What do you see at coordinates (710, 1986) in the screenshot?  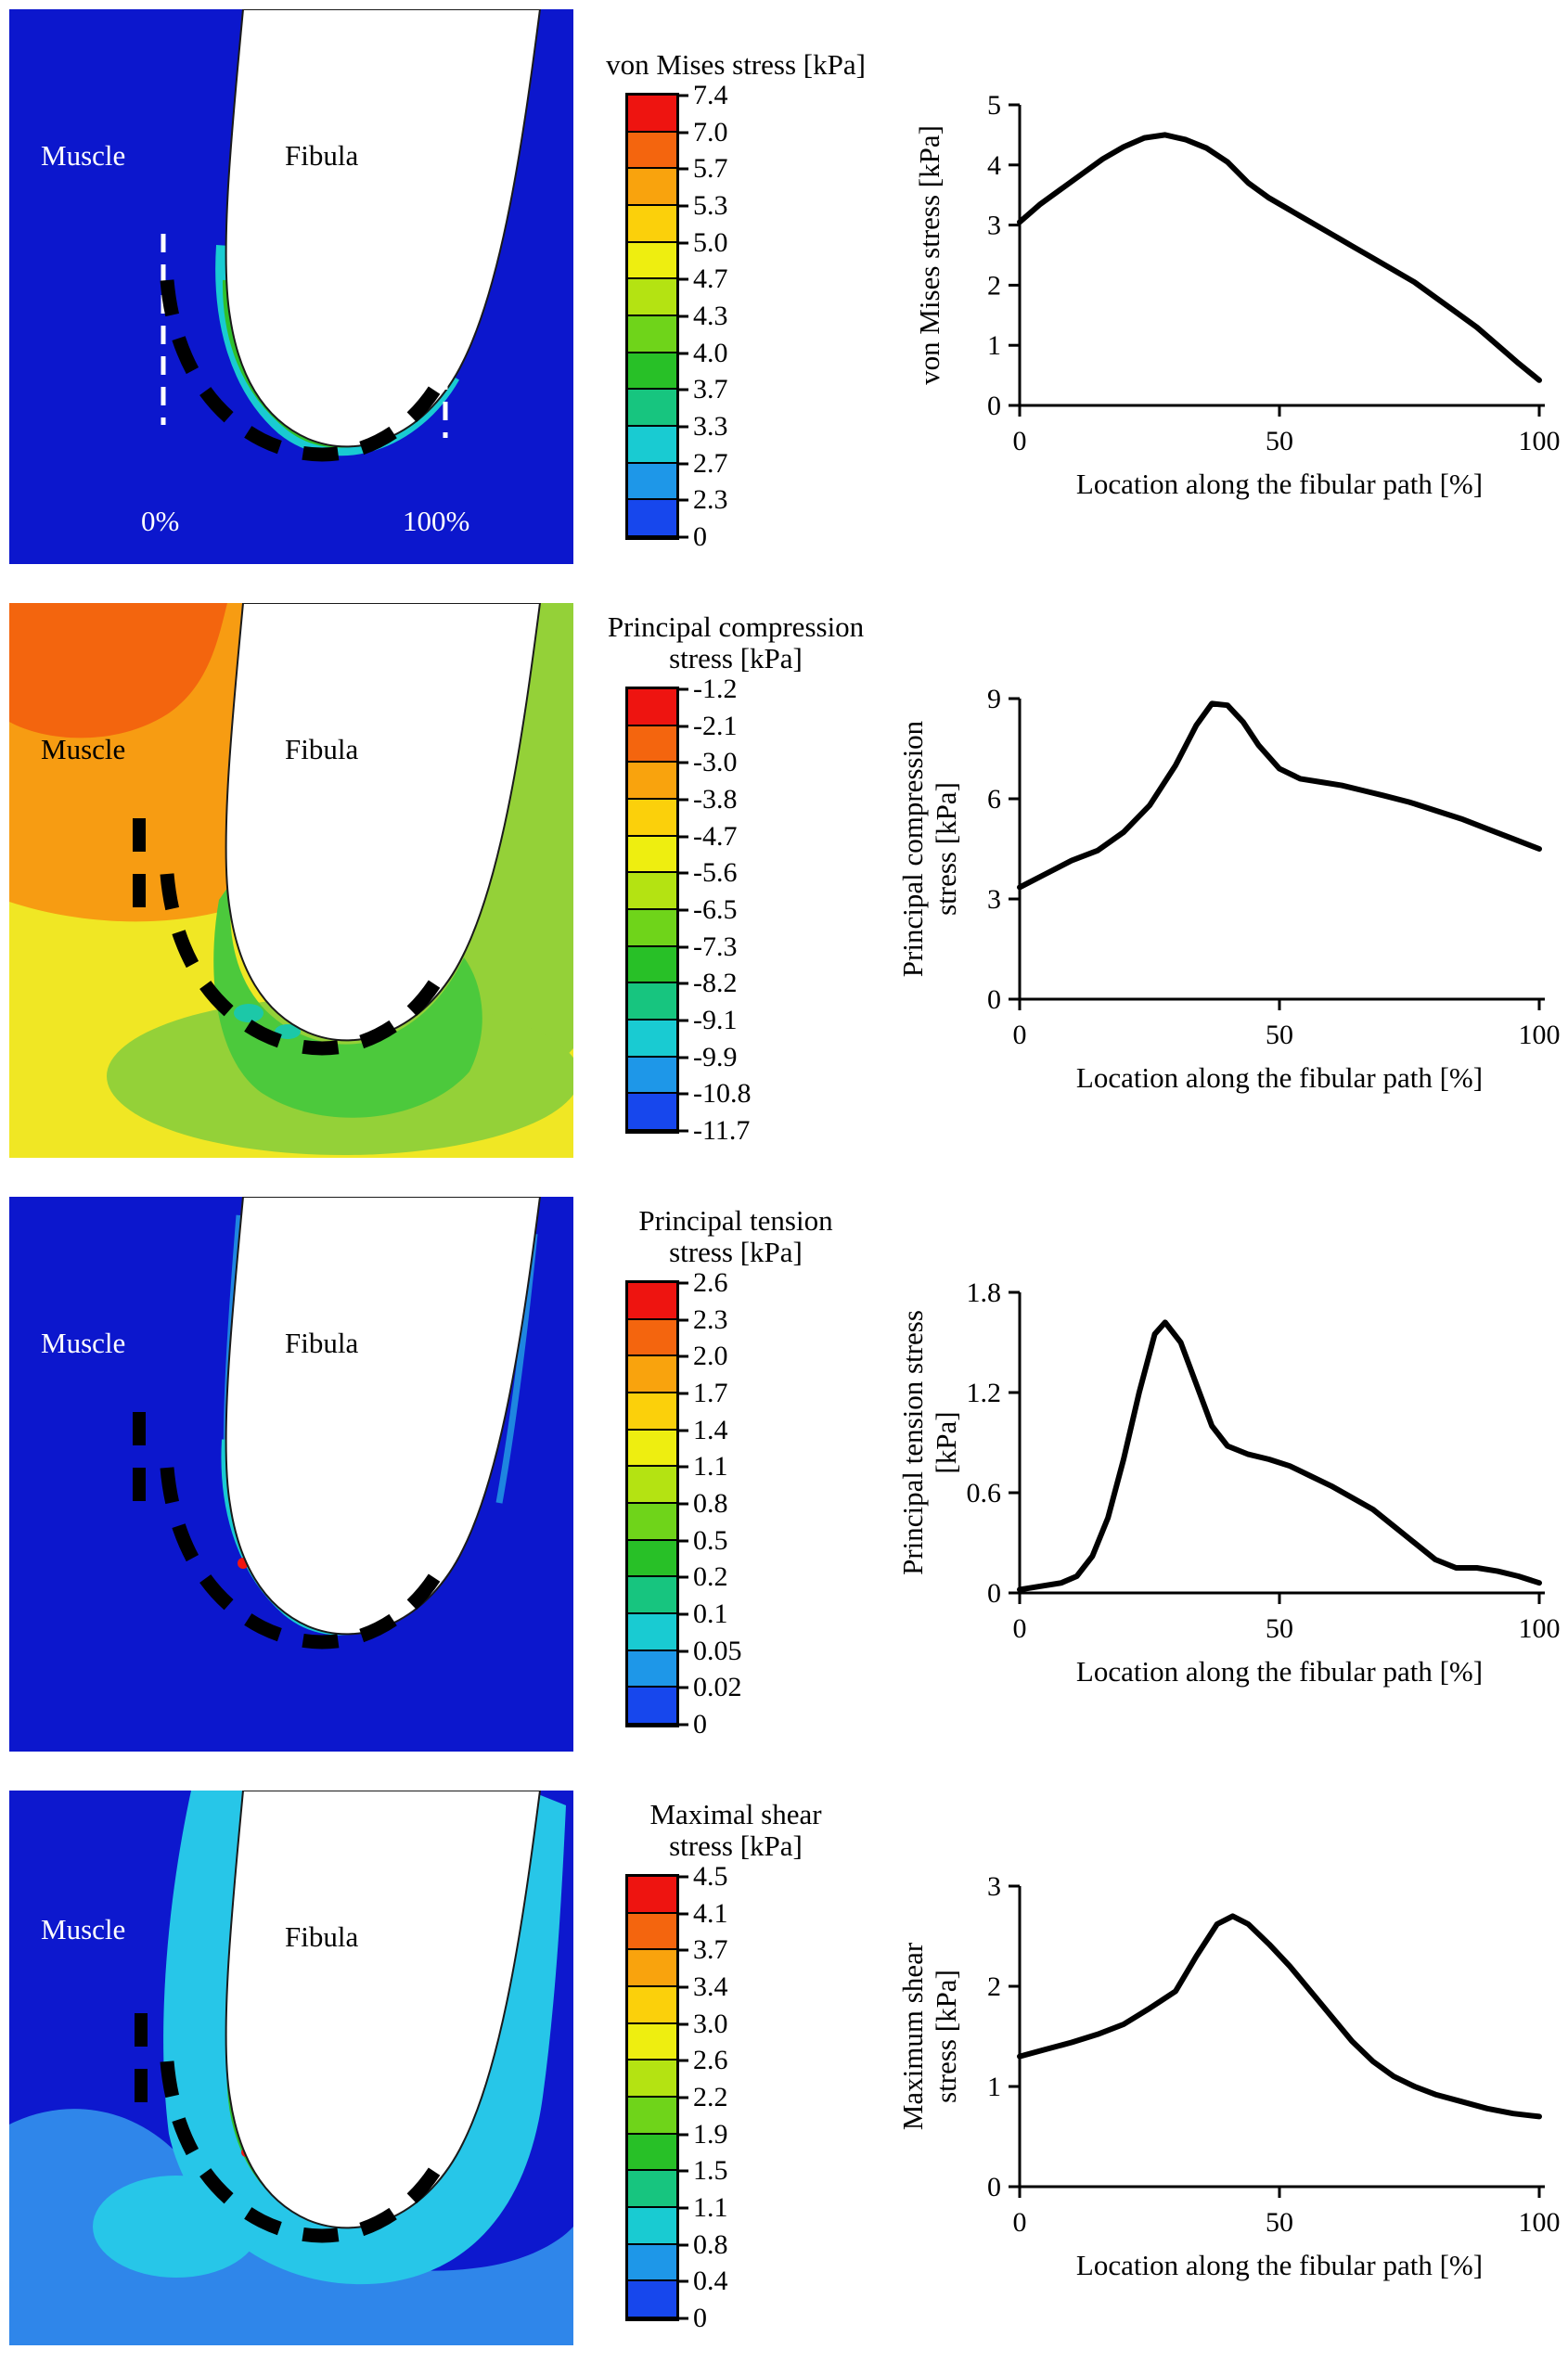 I see `legend-tick-label: 3.4` at bounding box center [710, 1986].